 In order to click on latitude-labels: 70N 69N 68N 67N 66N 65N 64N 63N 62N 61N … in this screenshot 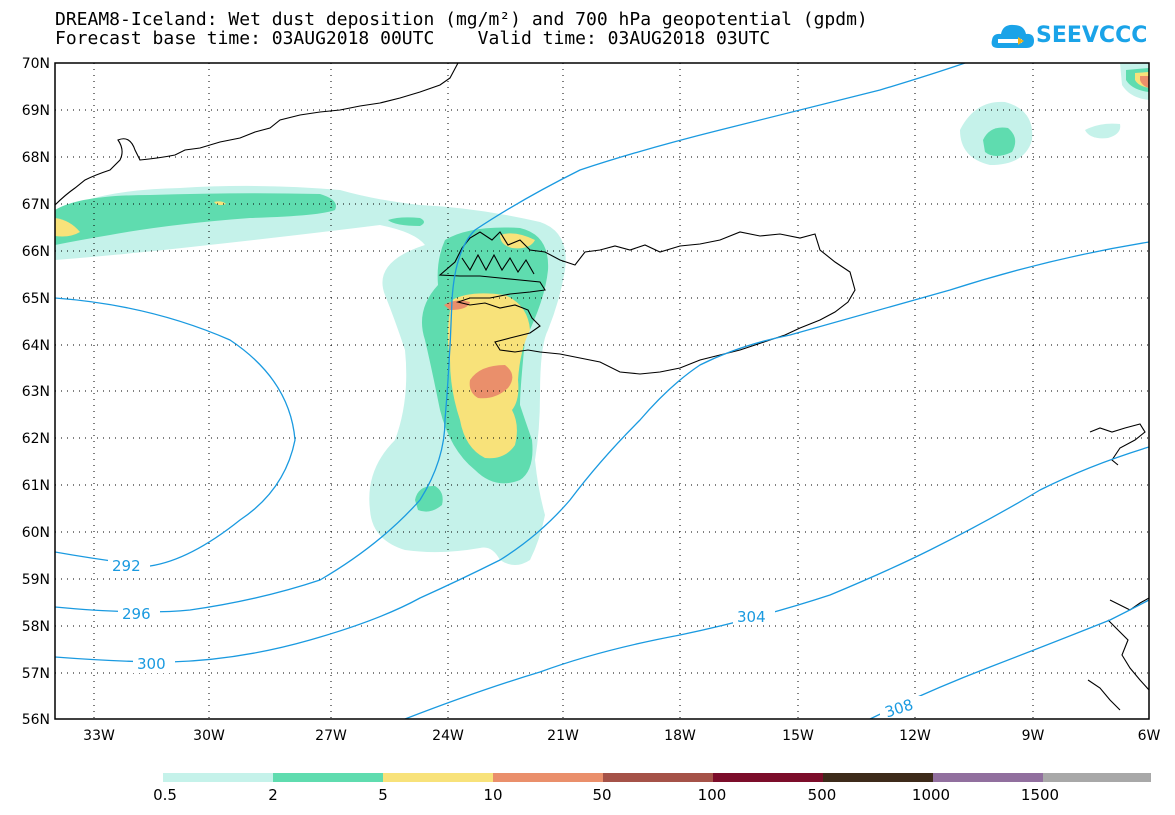, I will do `click(36, 392)`.